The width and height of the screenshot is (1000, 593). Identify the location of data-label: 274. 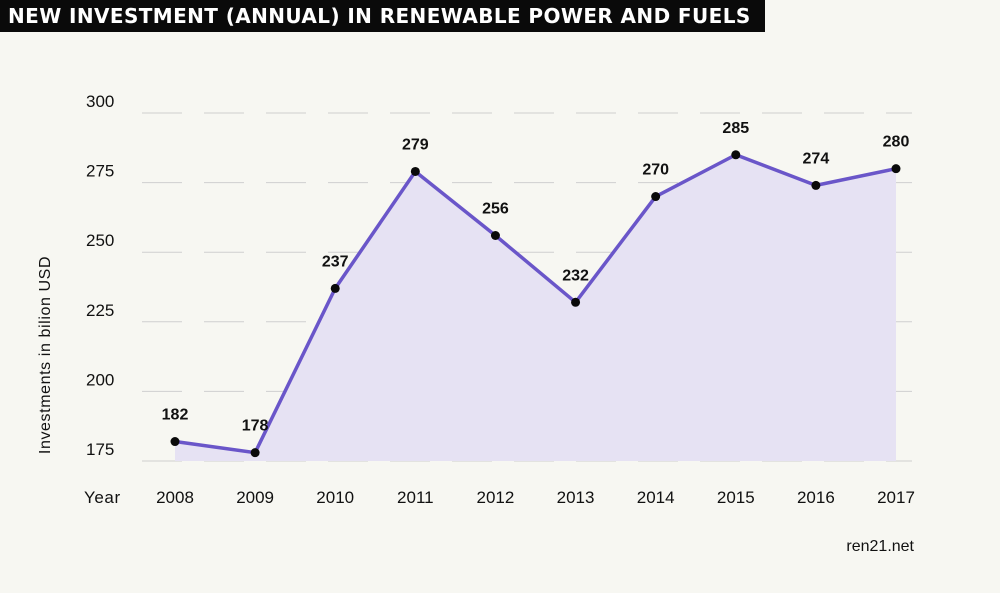
(816, 158).